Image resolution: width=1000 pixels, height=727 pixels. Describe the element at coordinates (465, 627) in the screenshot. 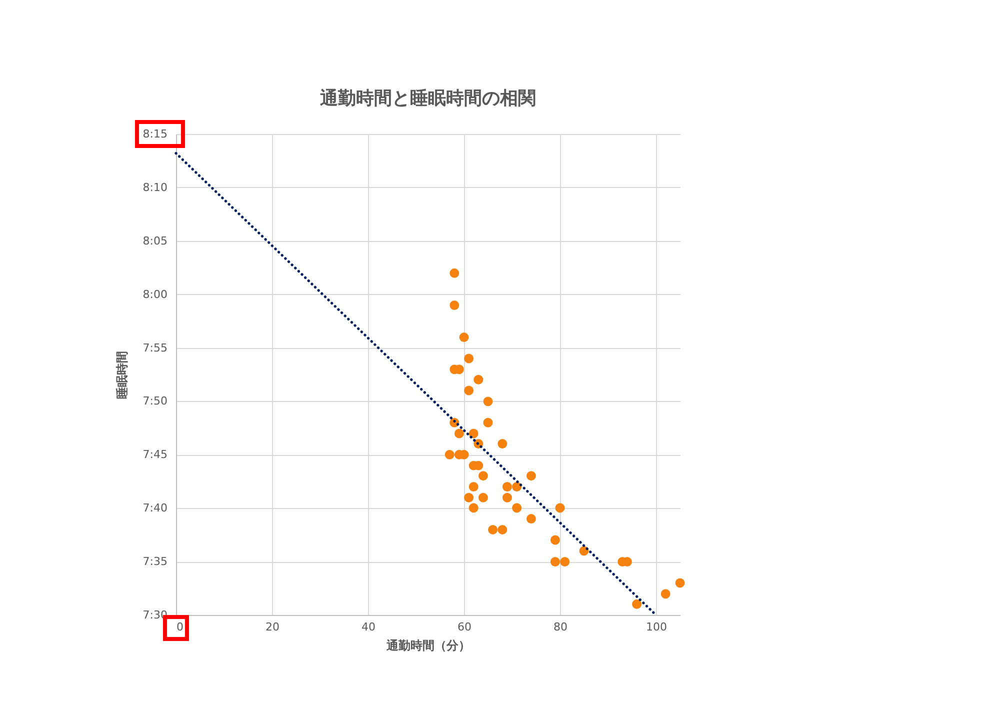

I see `x-tick-label: 60` at that location.